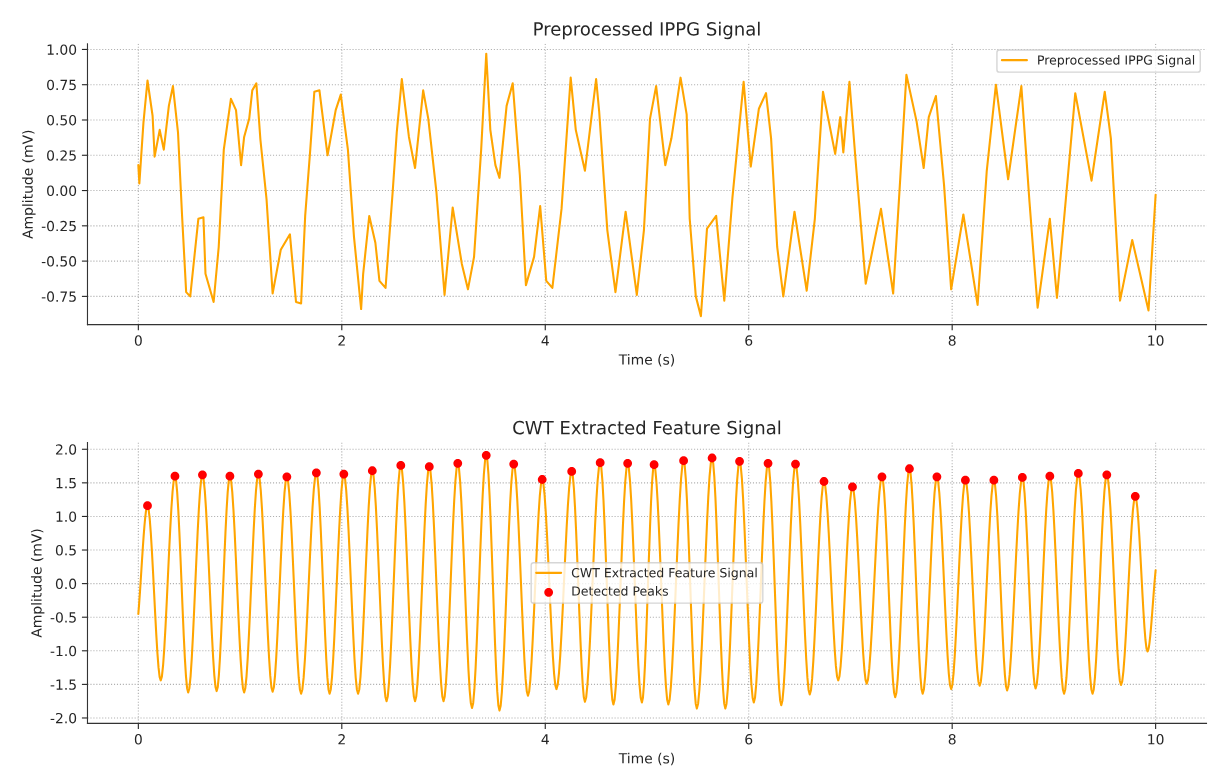 This screenshot has height=782, width=1215. I want to click on y-tick-label: 0.25, so click(61, 155).